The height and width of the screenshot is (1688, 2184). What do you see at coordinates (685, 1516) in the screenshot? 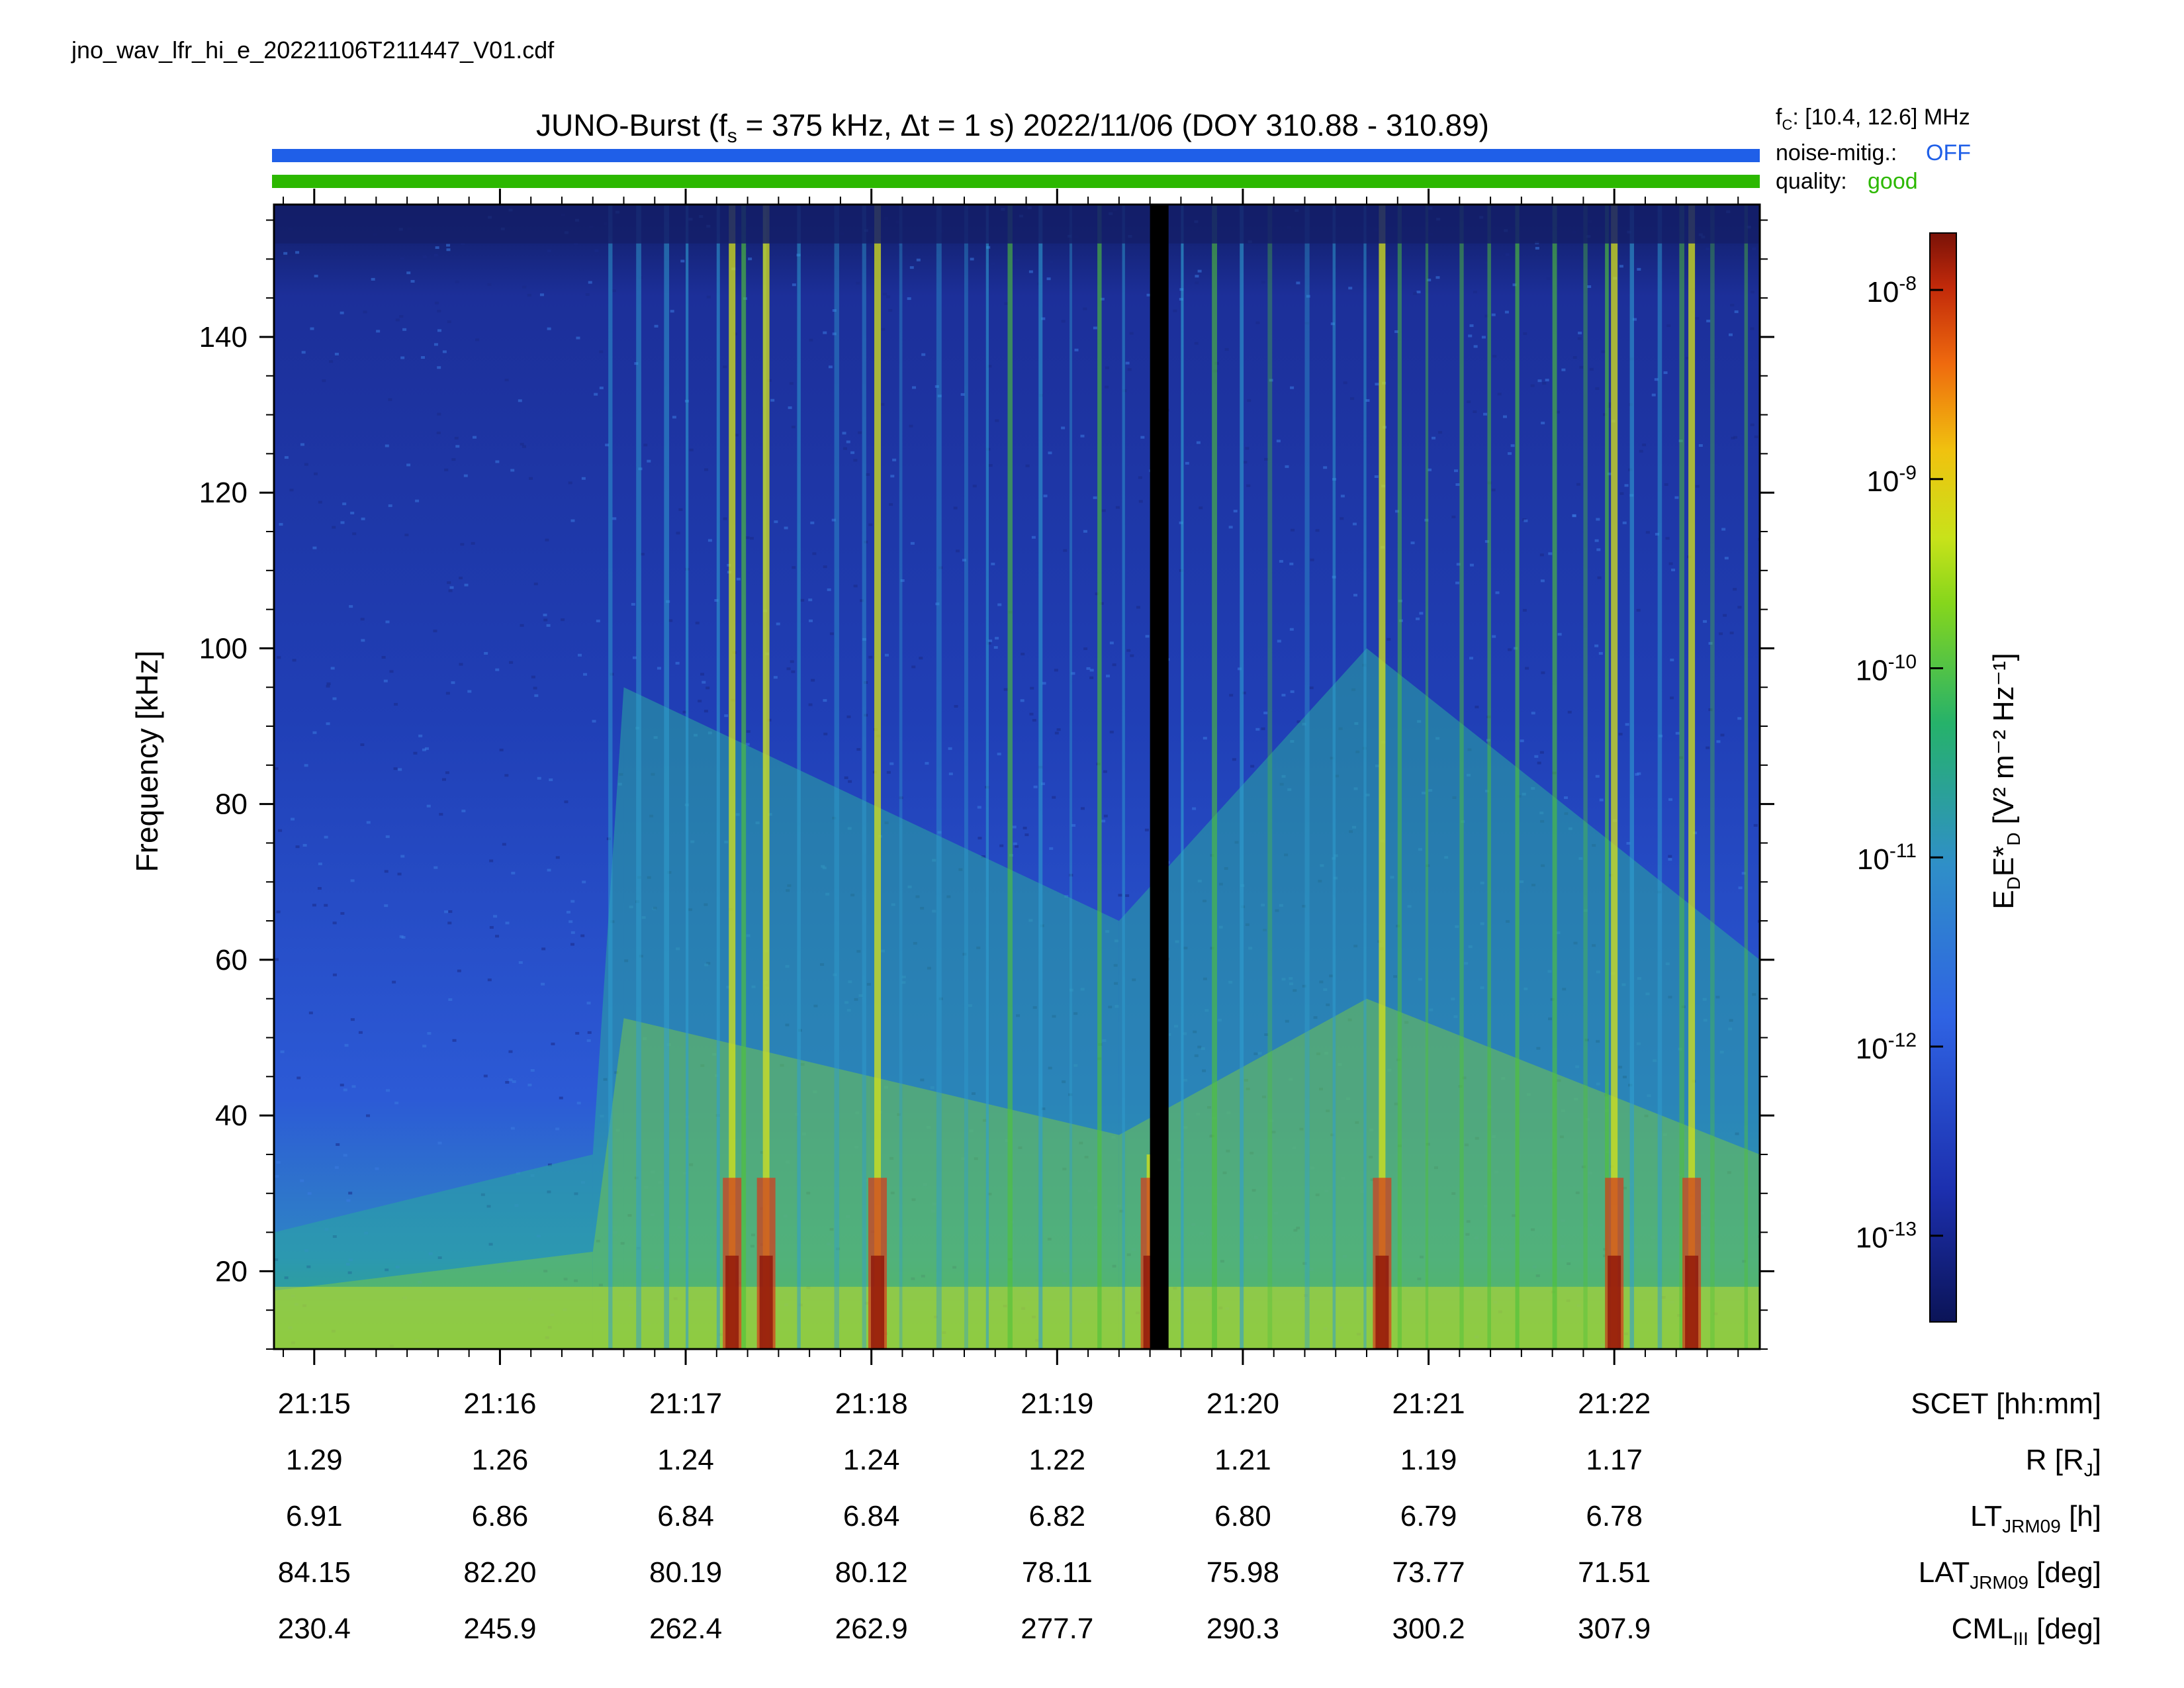
I see `ephemeris-value: 6.84` at bounding box center [685, 1516].